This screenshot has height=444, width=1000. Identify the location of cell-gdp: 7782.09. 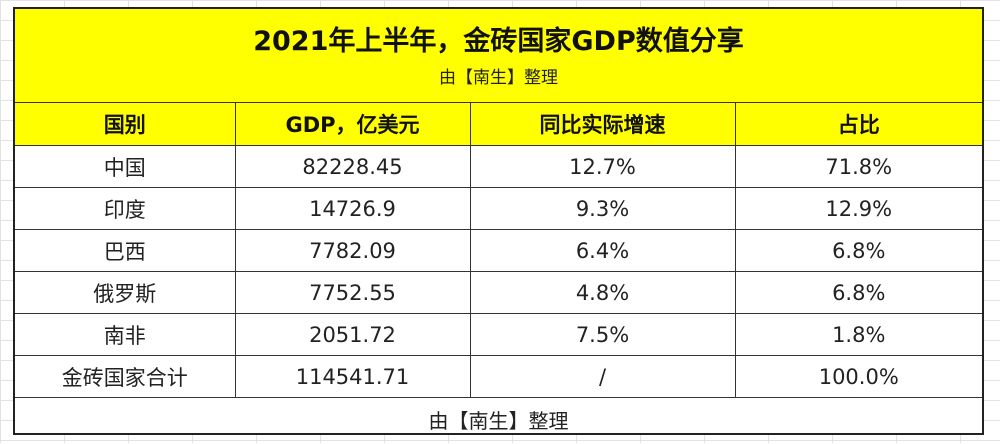
(352, 250).